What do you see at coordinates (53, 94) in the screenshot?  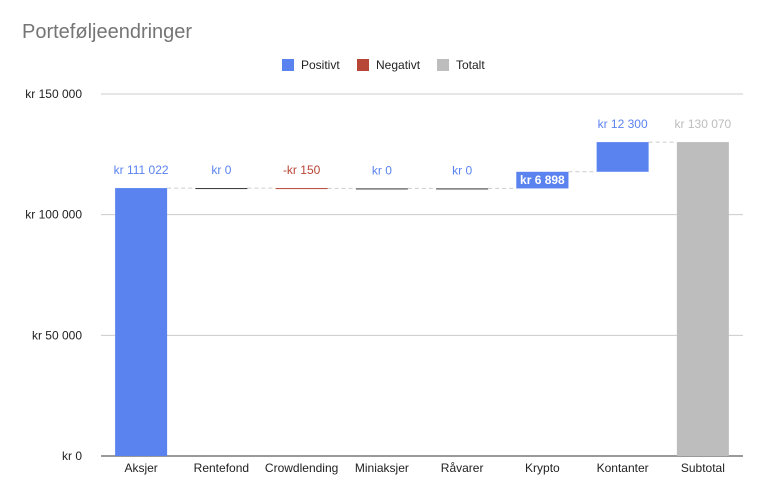 I see `y-tick-label: kr 150 000` at bounding box center [53, 94].